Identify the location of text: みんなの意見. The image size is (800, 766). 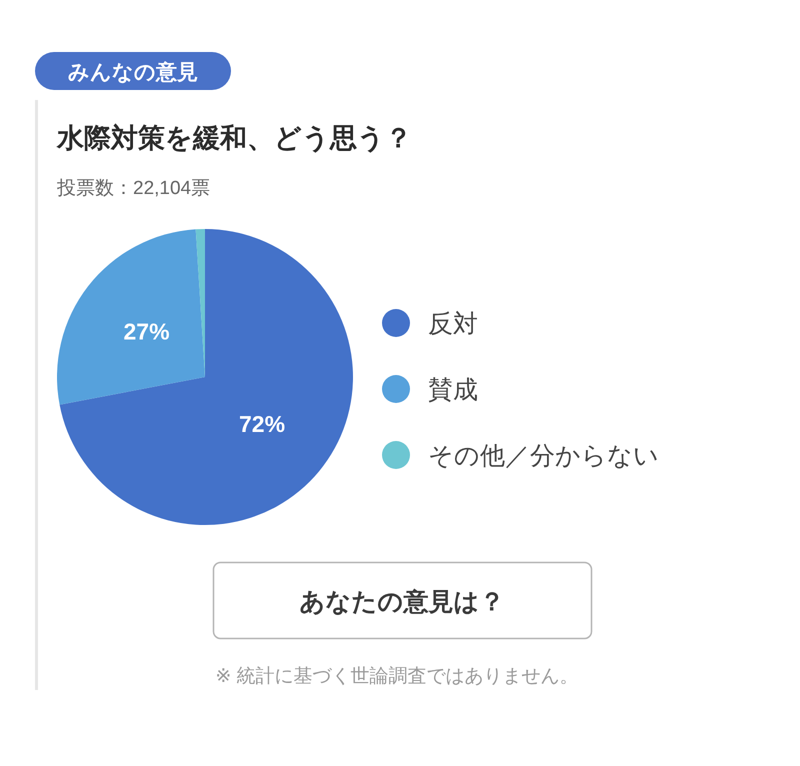
(133, 72).